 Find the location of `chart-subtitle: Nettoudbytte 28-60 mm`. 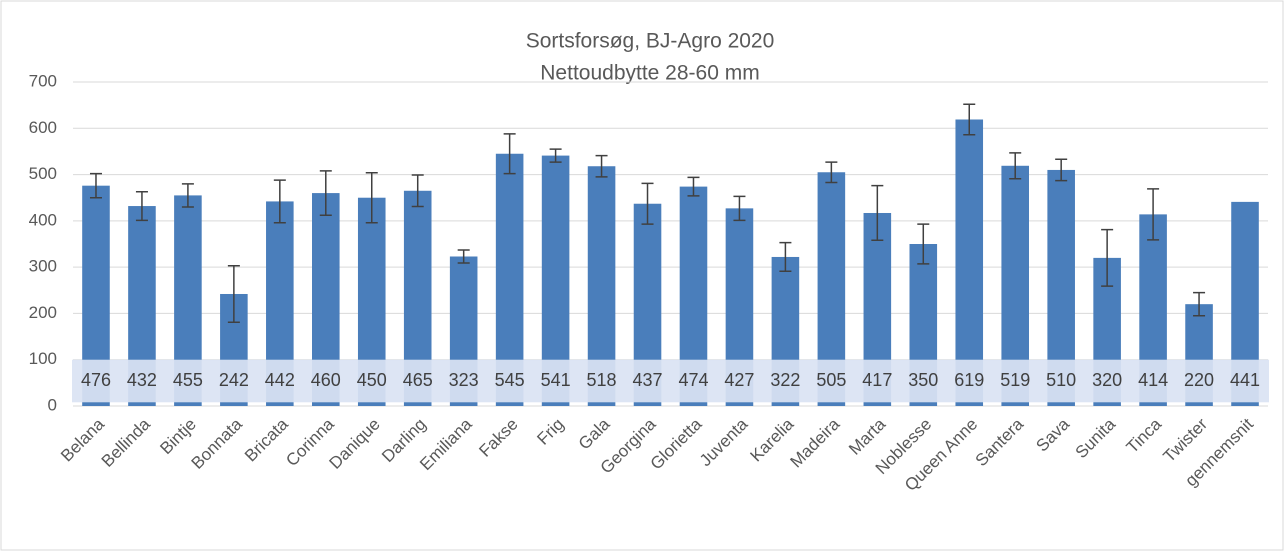

chart-subtitle: Nettoudbytte 28-60 mm is located at coordinates (649, 73).